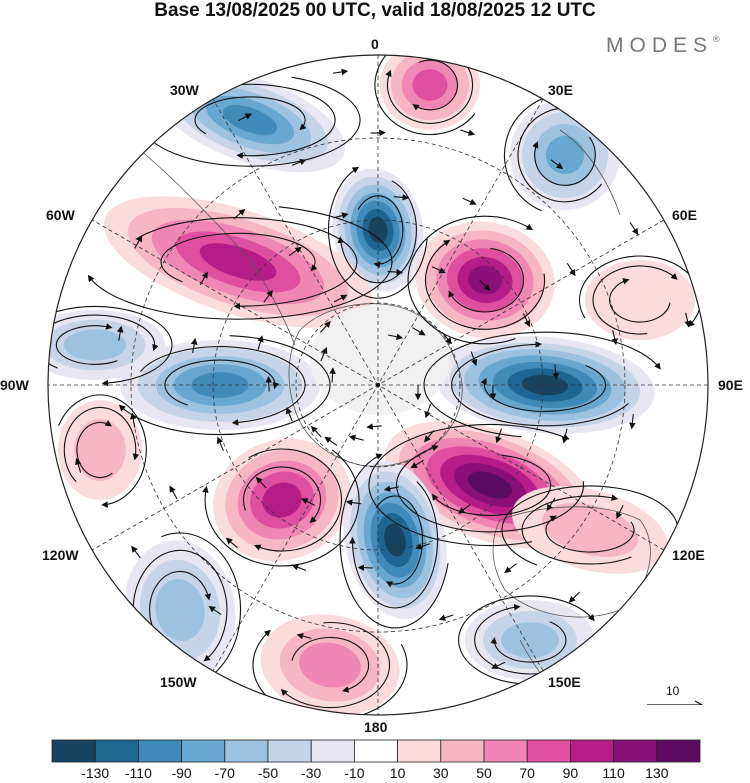 This screenshot has height=783, width=750. What do you see at coordinates (684, 215) in the screenshot?
I see `longitude-label-60e: 60E` at bounding box center [684, 215].